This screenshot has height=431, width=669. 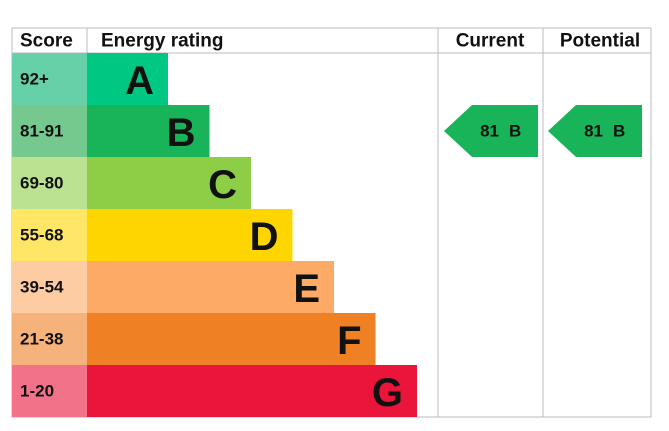 I want to click on potential-arrow, so click(x=595, y=131).